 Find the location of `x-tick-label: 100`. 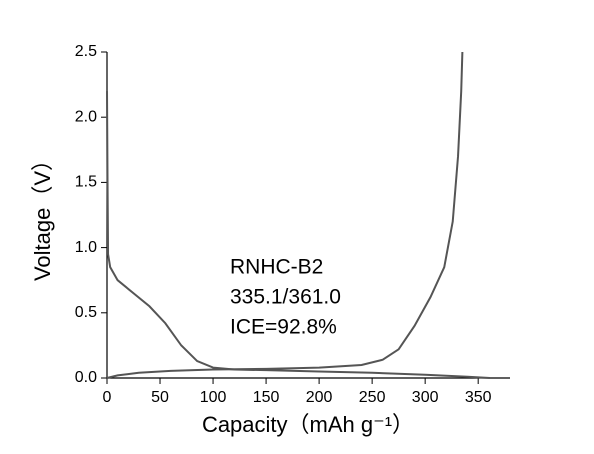

x-tick-label: 100 is located at coordinates (213, 397).